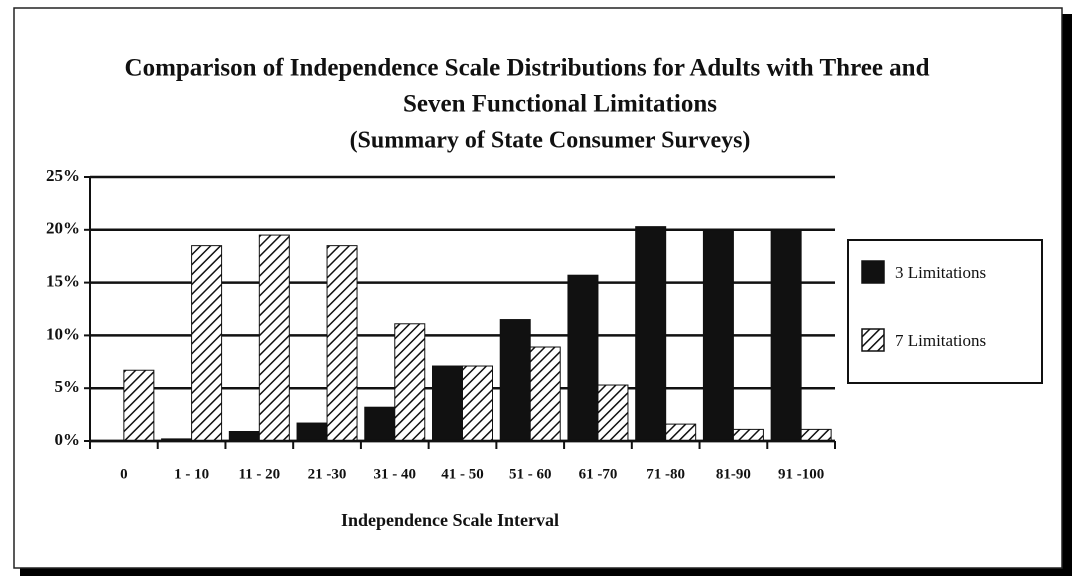 Image resolution: width=1079 pixels, height=585 pixels. Describe the element at coordinates (945, 311) in the screenshot. I see `legend-box` at that location.